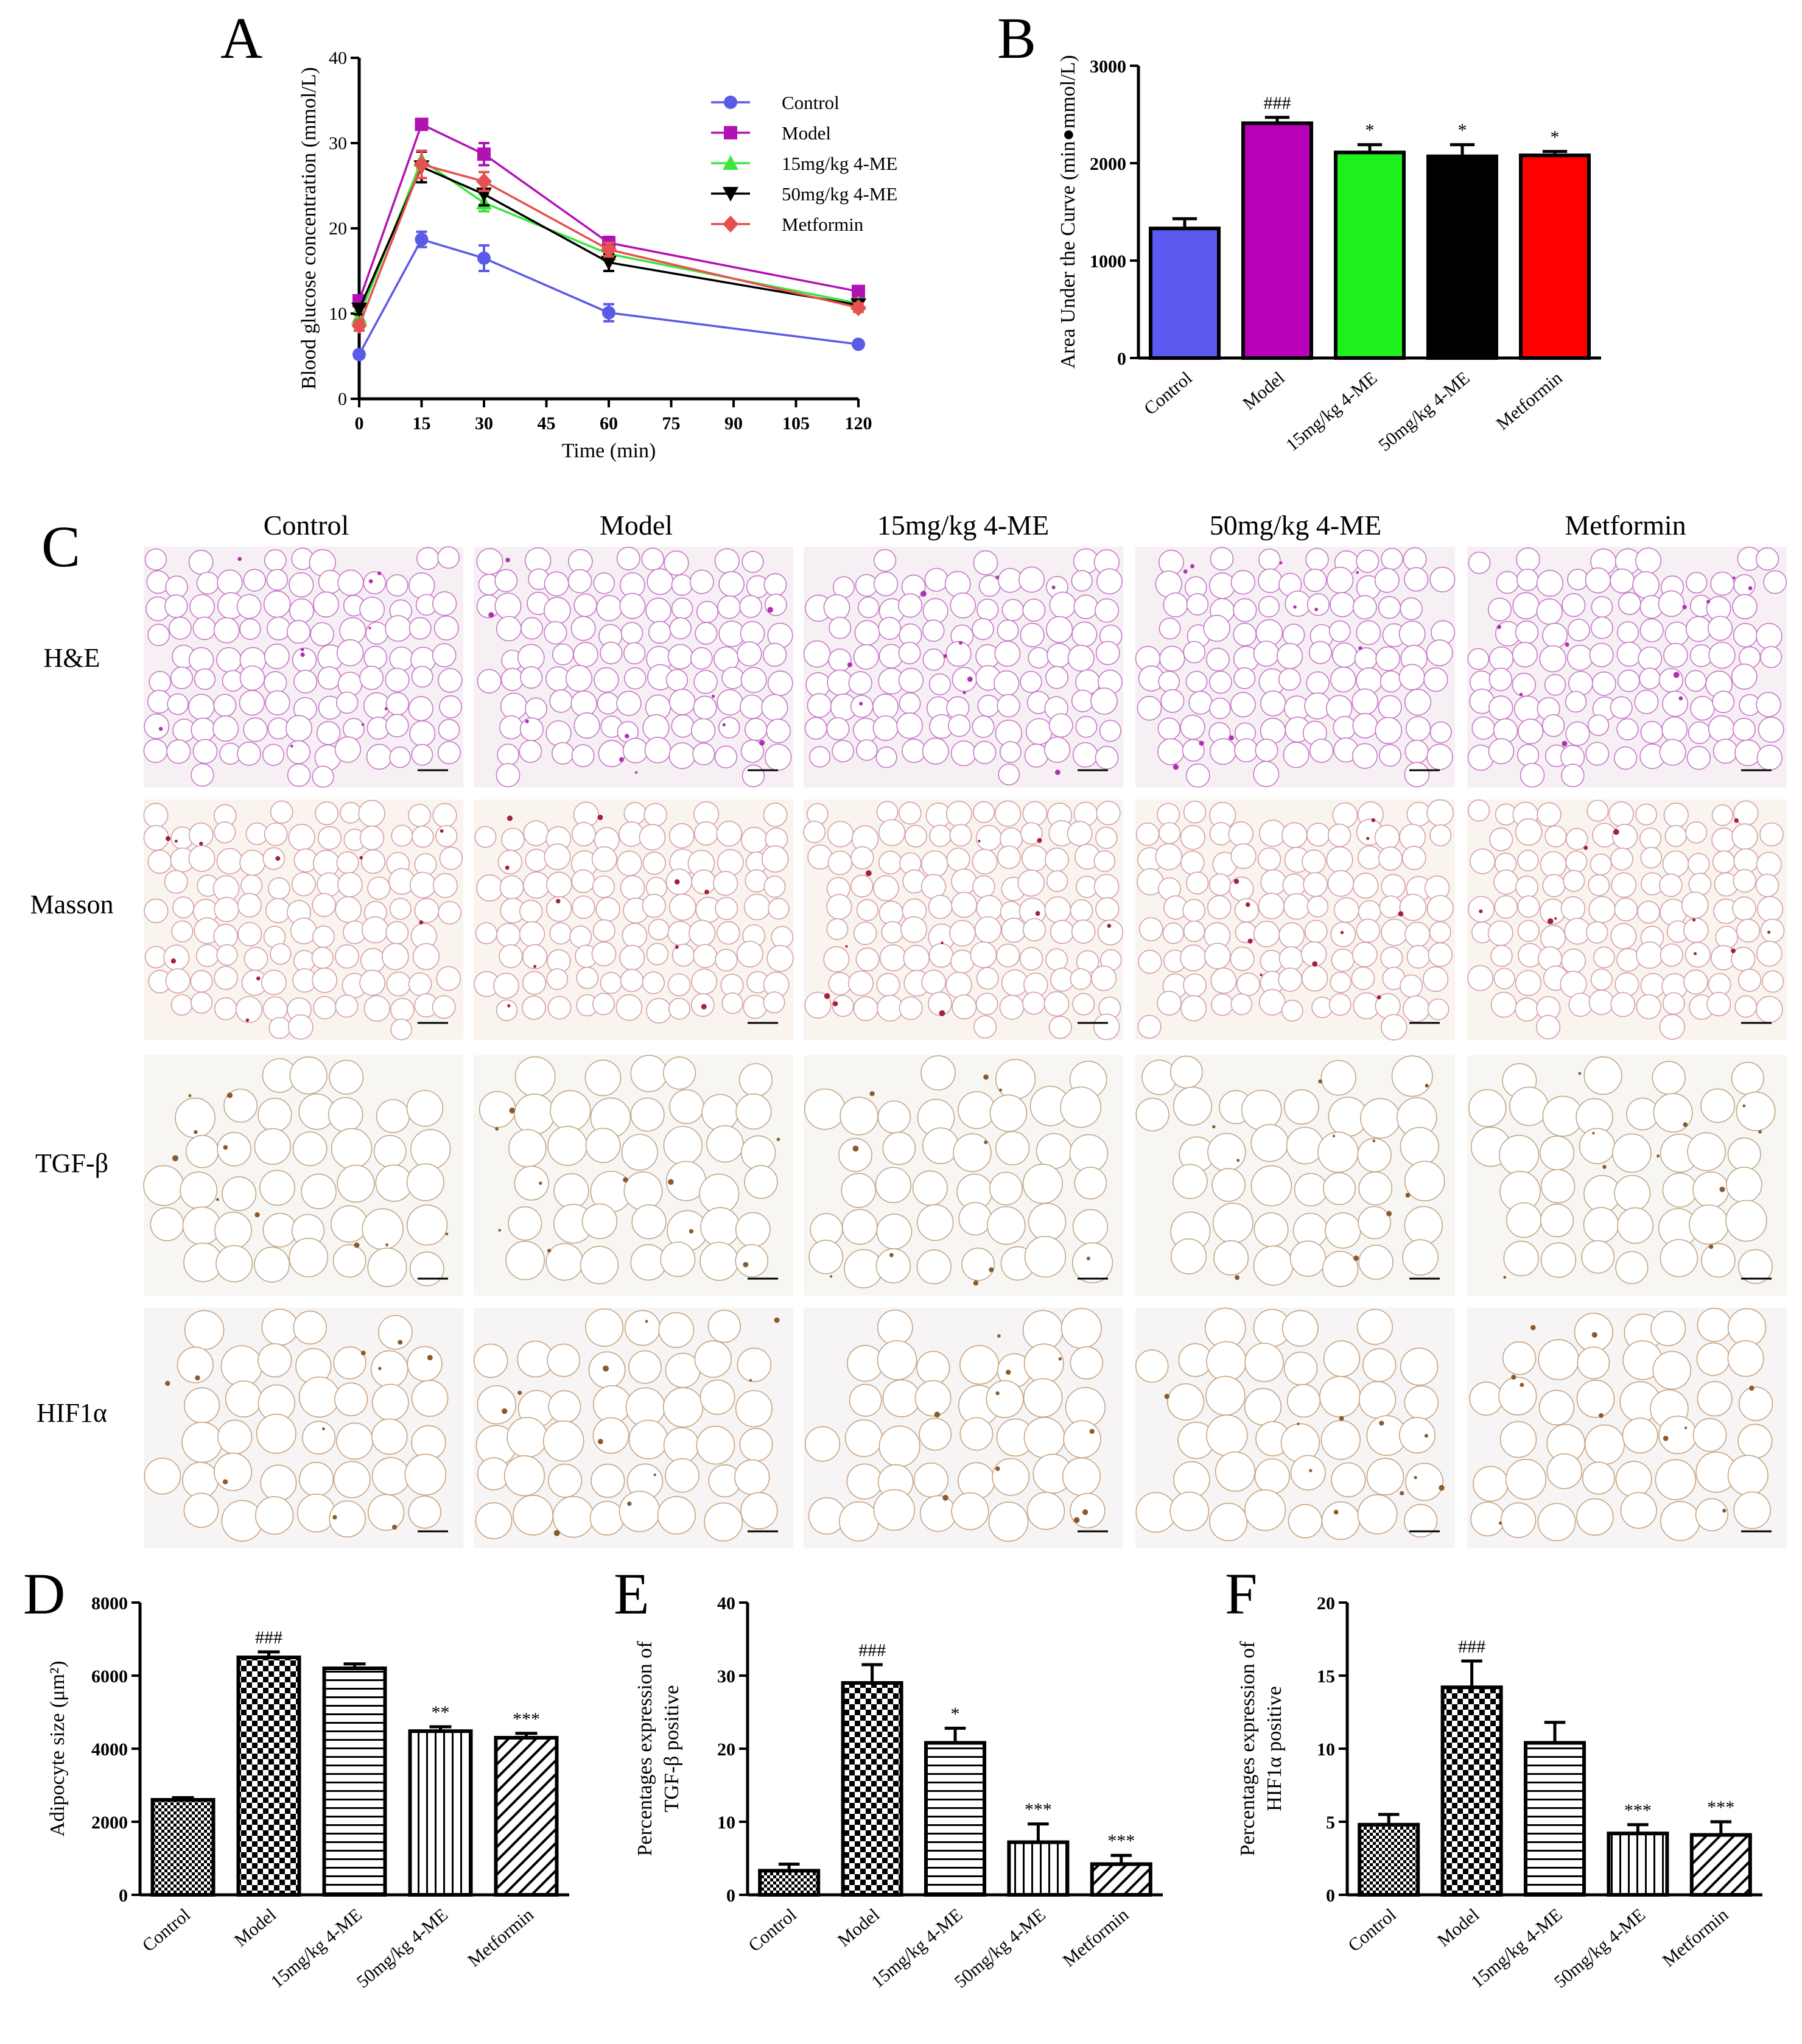 This screenshot has height=2044, width=1802. Describe the element at coordinates (645, 1748) in the screenshot. I see `y-axis-title-line: Percentages expression of` at that location.